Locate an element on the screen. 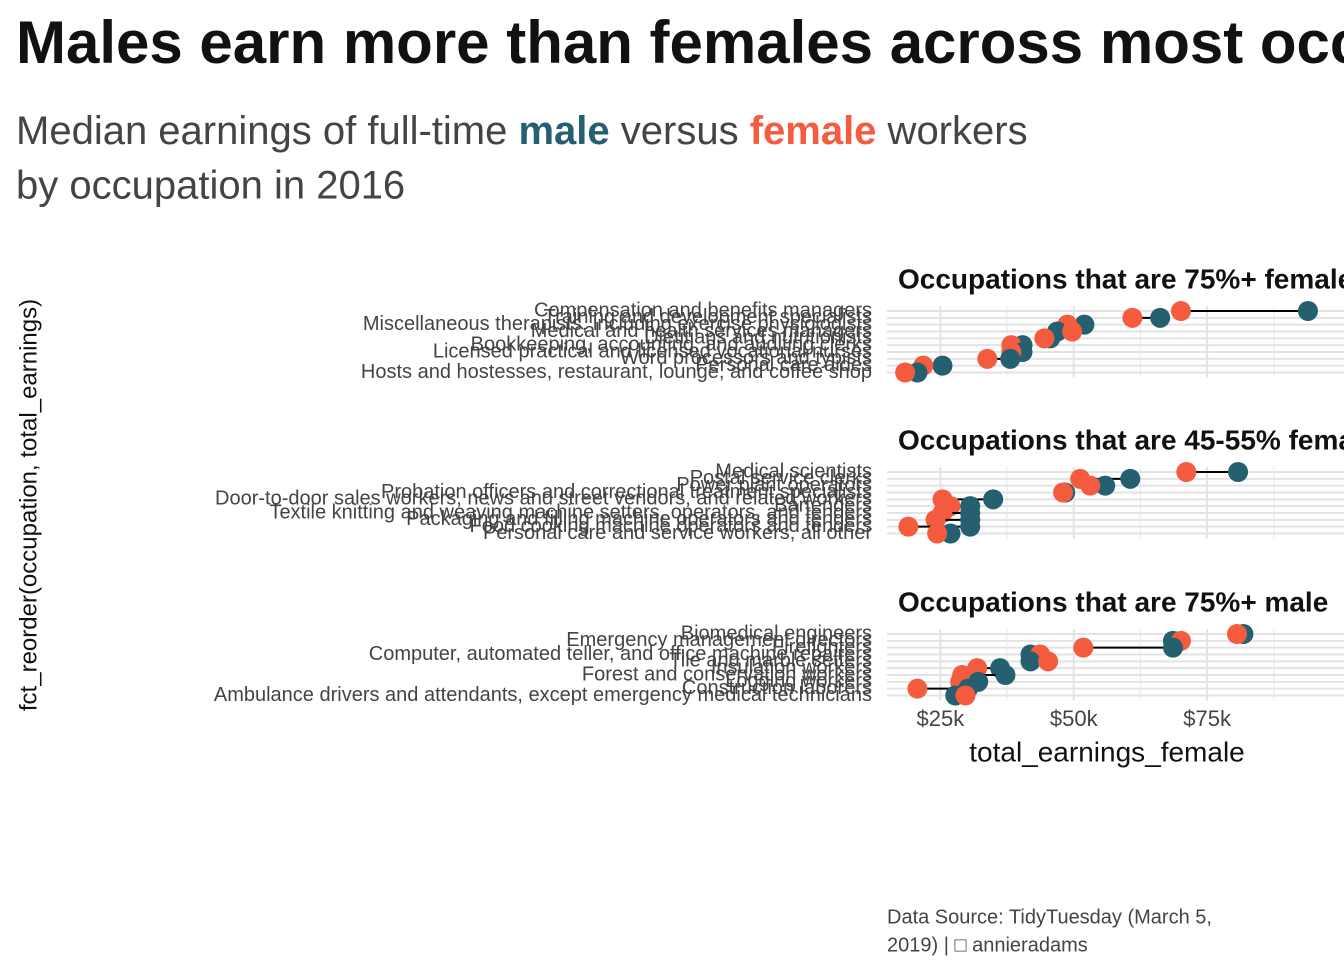  category-label: Postal service clerks is located at coordinates (781, 478).